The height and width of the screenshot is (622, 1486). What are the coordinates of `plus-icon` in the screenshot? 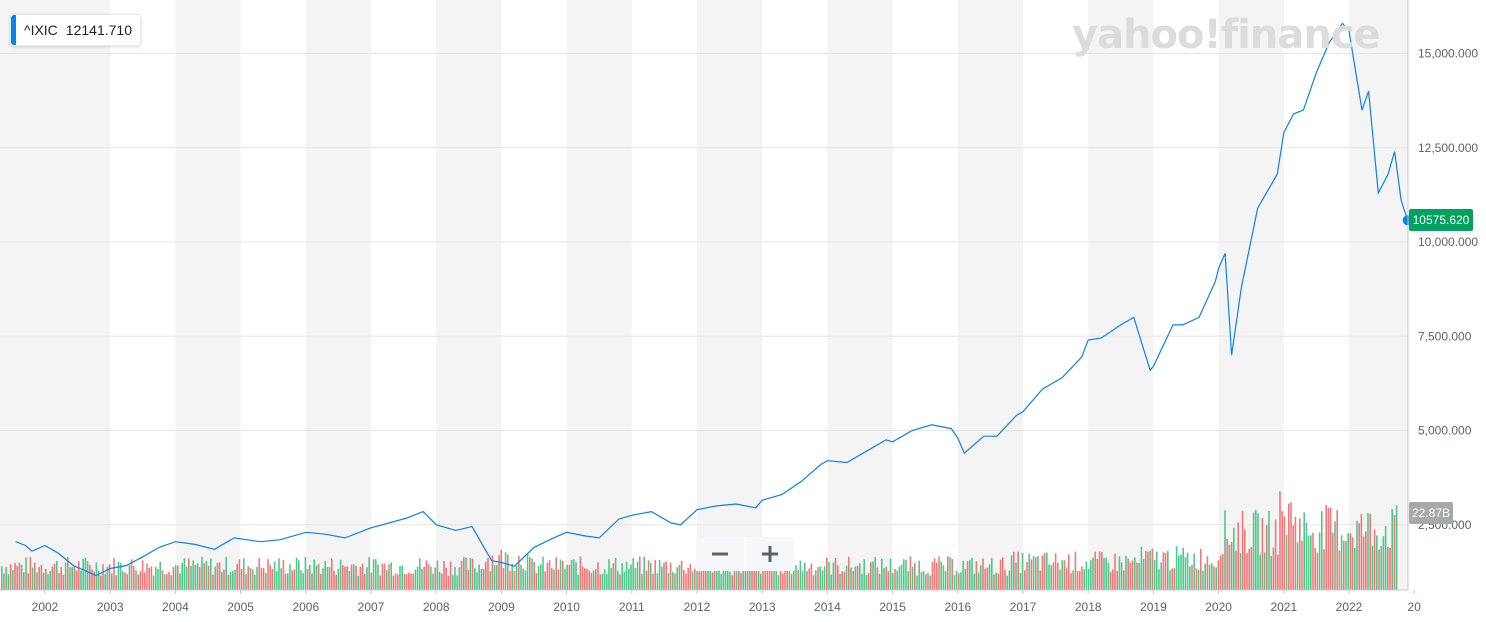 It's located at (770, 554).